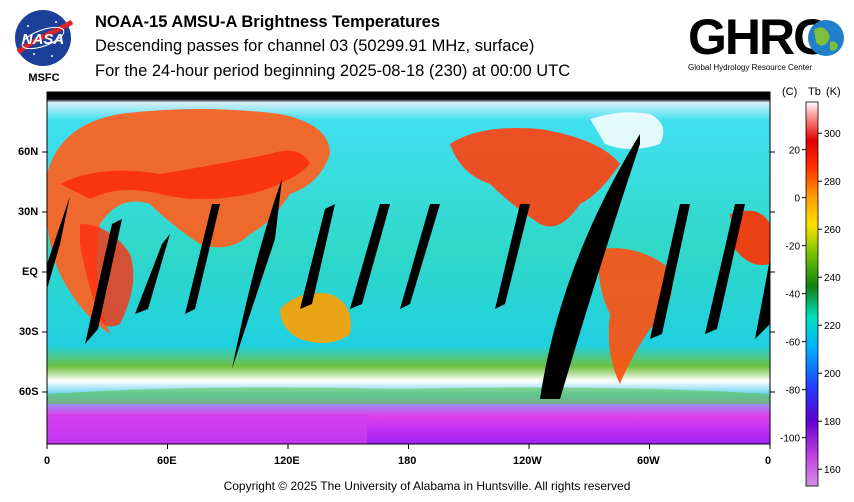  I want to click on lon-label-180: 180, so click(407, 461).